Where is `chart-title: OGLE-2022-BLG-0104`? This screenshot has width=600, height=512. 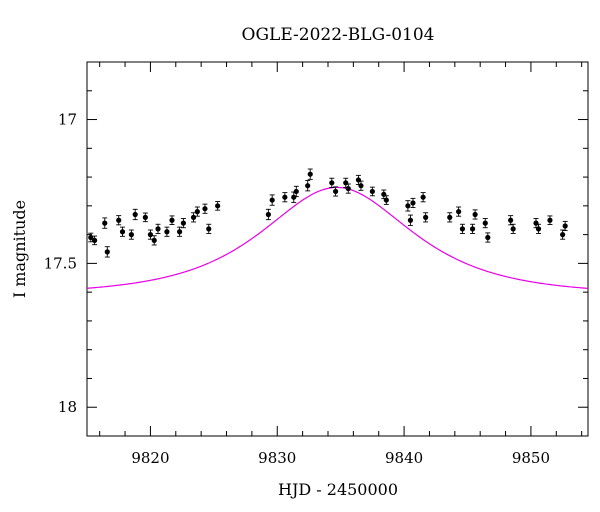 chart-title: OGLE-2022-BLG-0104 is located at coordinates (338, 35).